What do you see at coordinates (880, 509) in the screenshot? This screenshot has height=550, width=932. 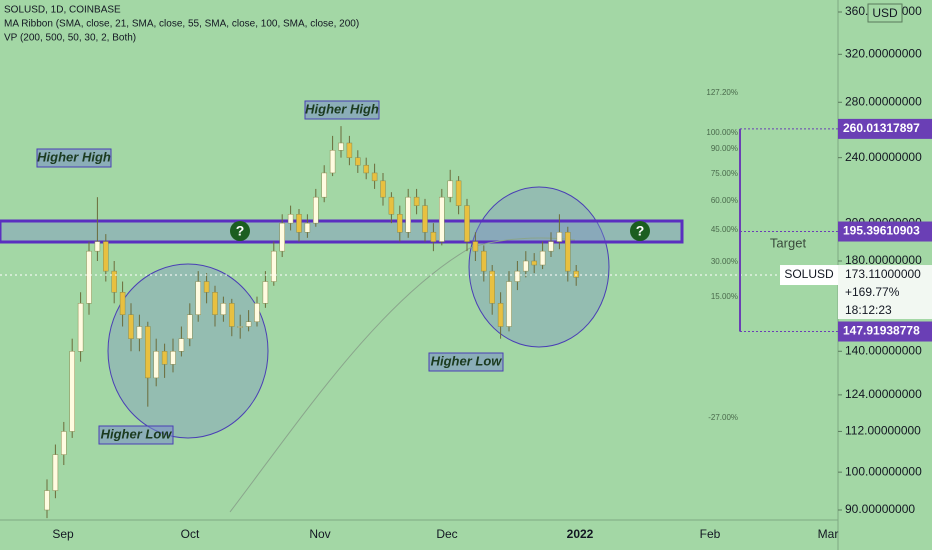 I see `price-label: 90.00000000` at bounding box center [880, 509].